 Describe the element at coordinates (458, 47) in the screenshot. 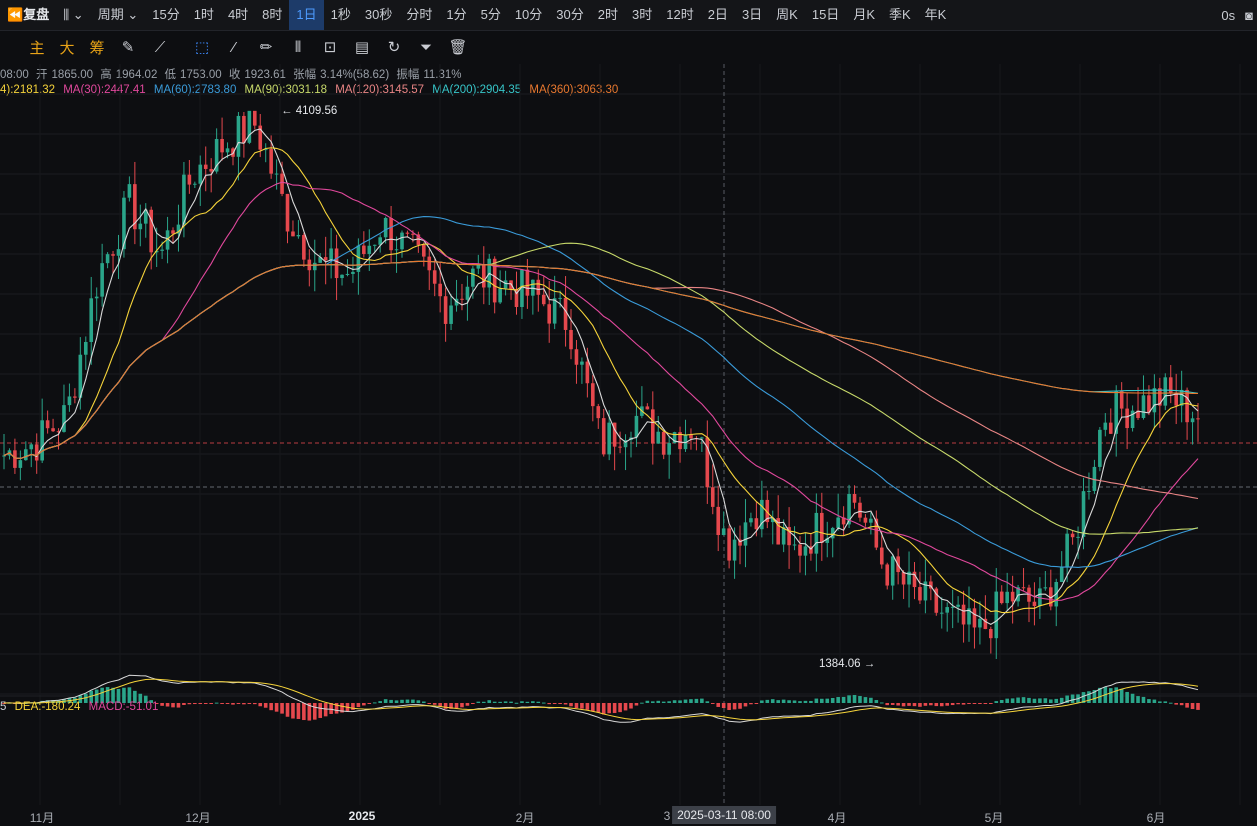

I see `trash-icon: 🗑` at that location.